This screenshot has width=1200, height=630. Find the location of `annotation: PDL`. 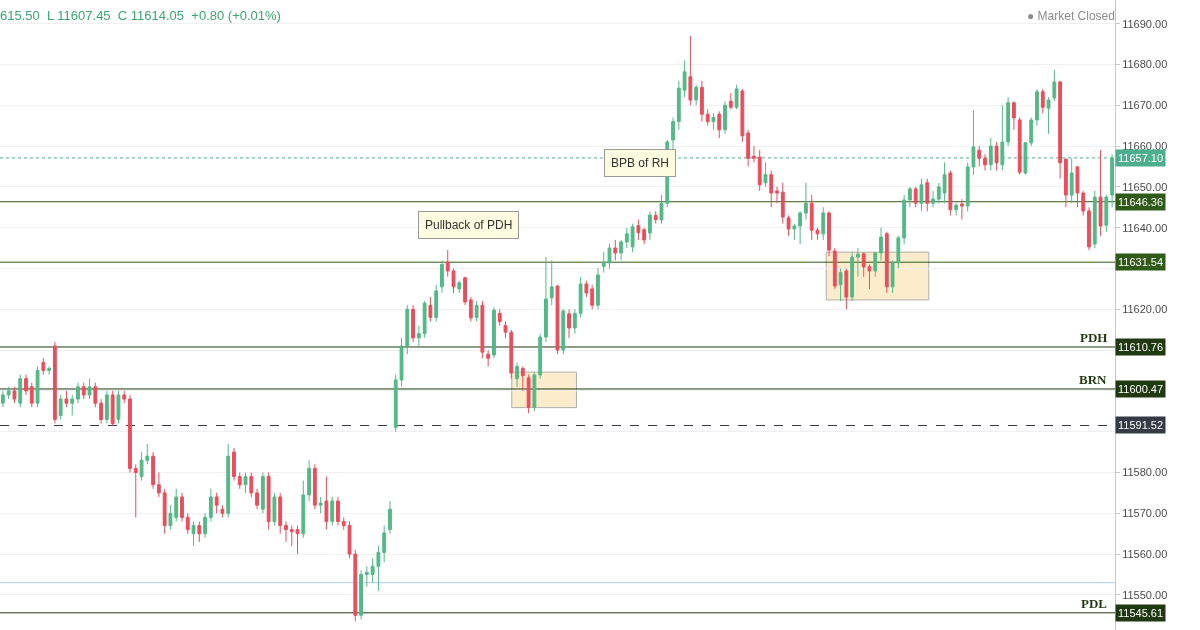

annotation: PDL is located at coordinates (1094, 603).